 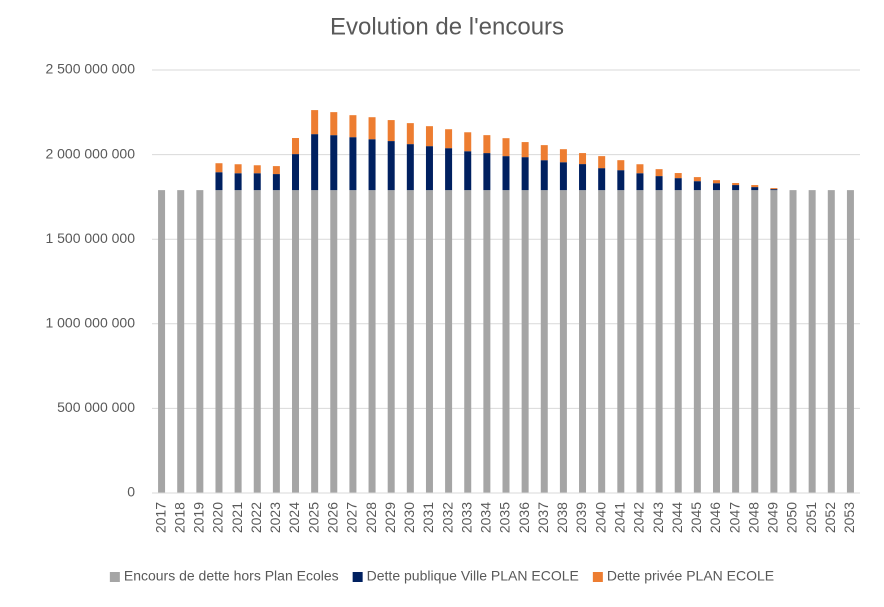 What do you see at coordinates (620, 517) in the screenshot?
I see `x-tick-label: 2041` at bounding box center [620, 517].